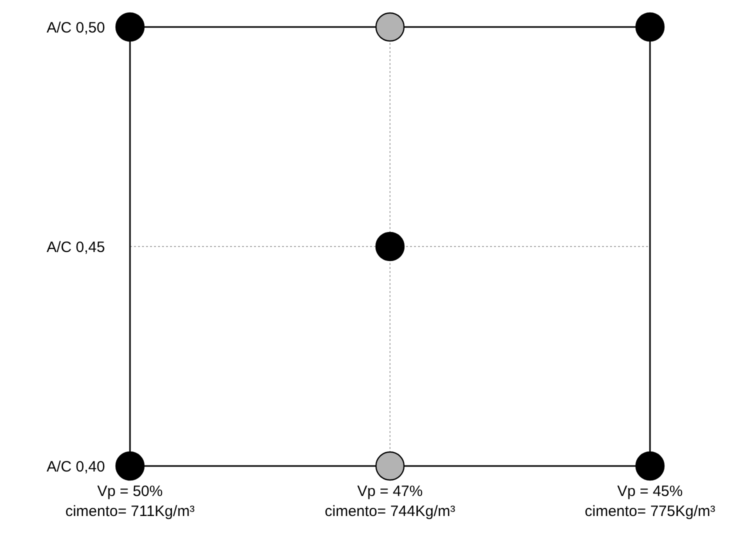  I want to click on text: A/C 0,40, so click(75, 467).